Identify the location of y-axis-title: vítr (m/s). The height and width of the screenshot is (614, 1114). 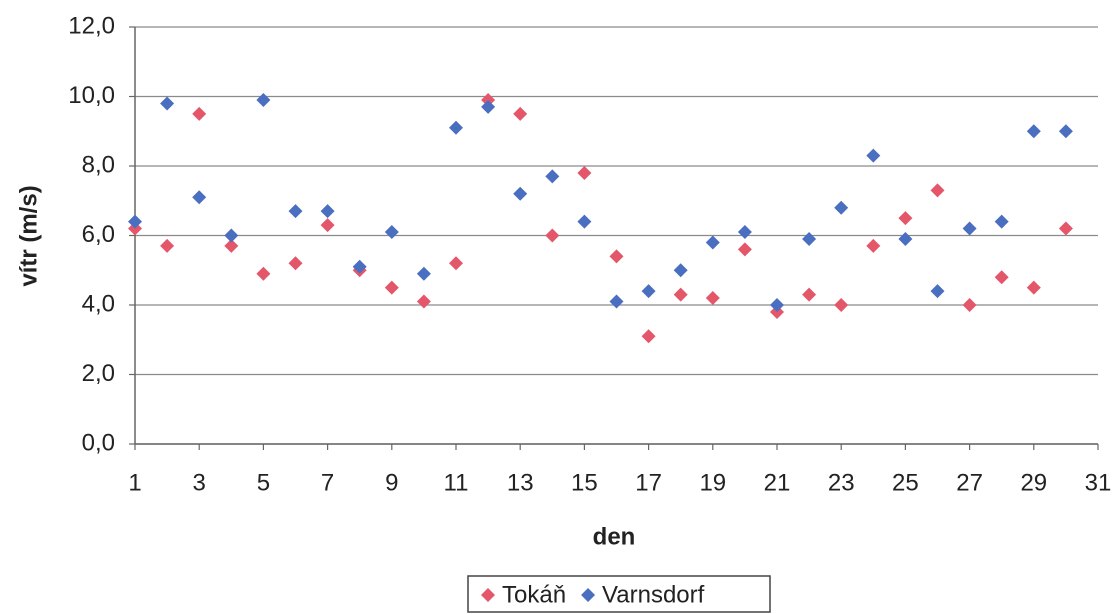
(28, 235).